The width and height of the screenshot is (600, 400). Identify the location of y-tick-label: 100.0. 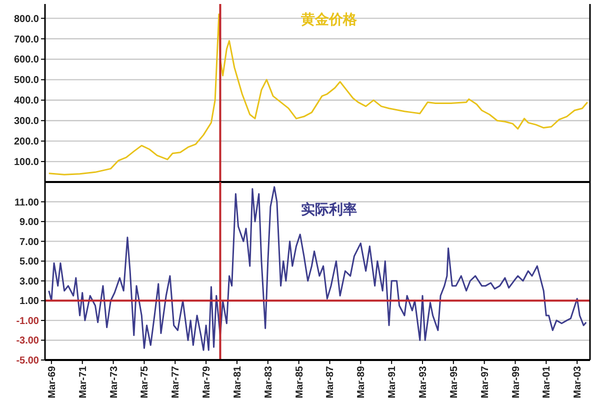
(27, 162).